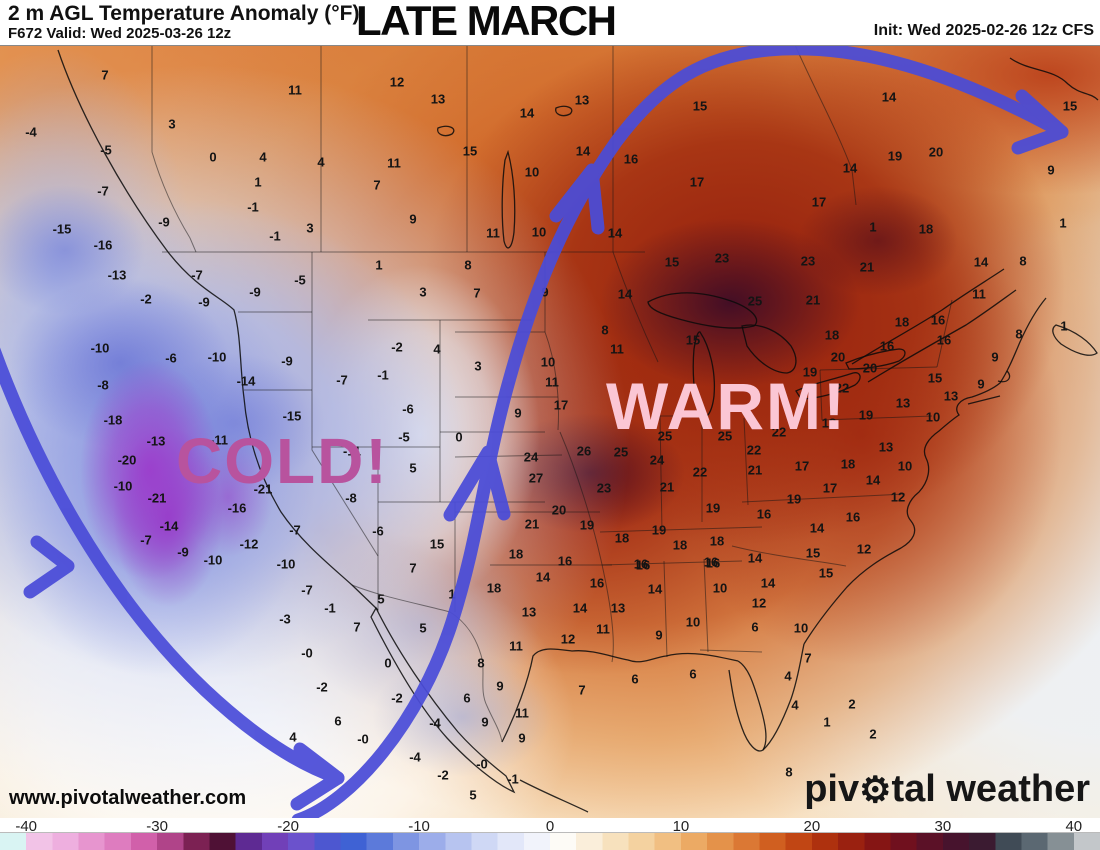  Describe the element at coordinates (381, 599) in the screenshot. I see `station-value: 5` at that location.